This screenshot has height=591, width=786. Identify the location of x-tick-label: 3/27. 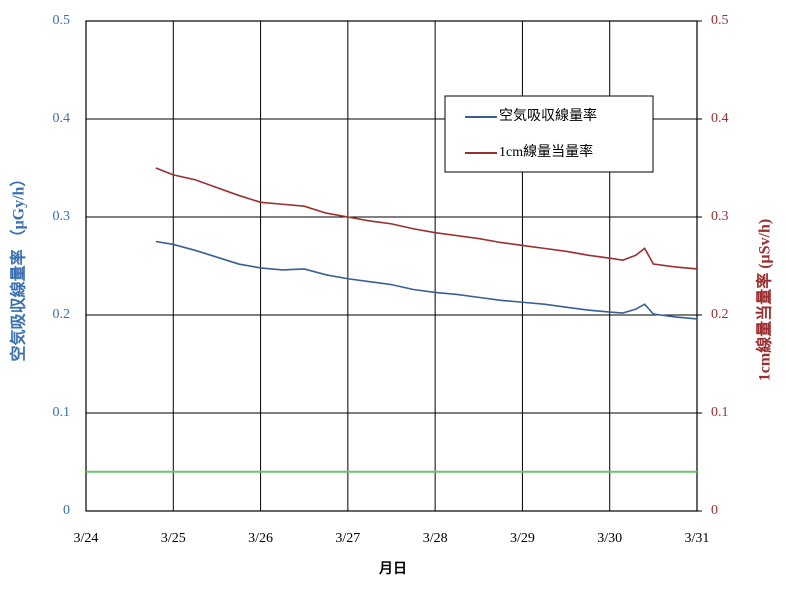
(347, 538).